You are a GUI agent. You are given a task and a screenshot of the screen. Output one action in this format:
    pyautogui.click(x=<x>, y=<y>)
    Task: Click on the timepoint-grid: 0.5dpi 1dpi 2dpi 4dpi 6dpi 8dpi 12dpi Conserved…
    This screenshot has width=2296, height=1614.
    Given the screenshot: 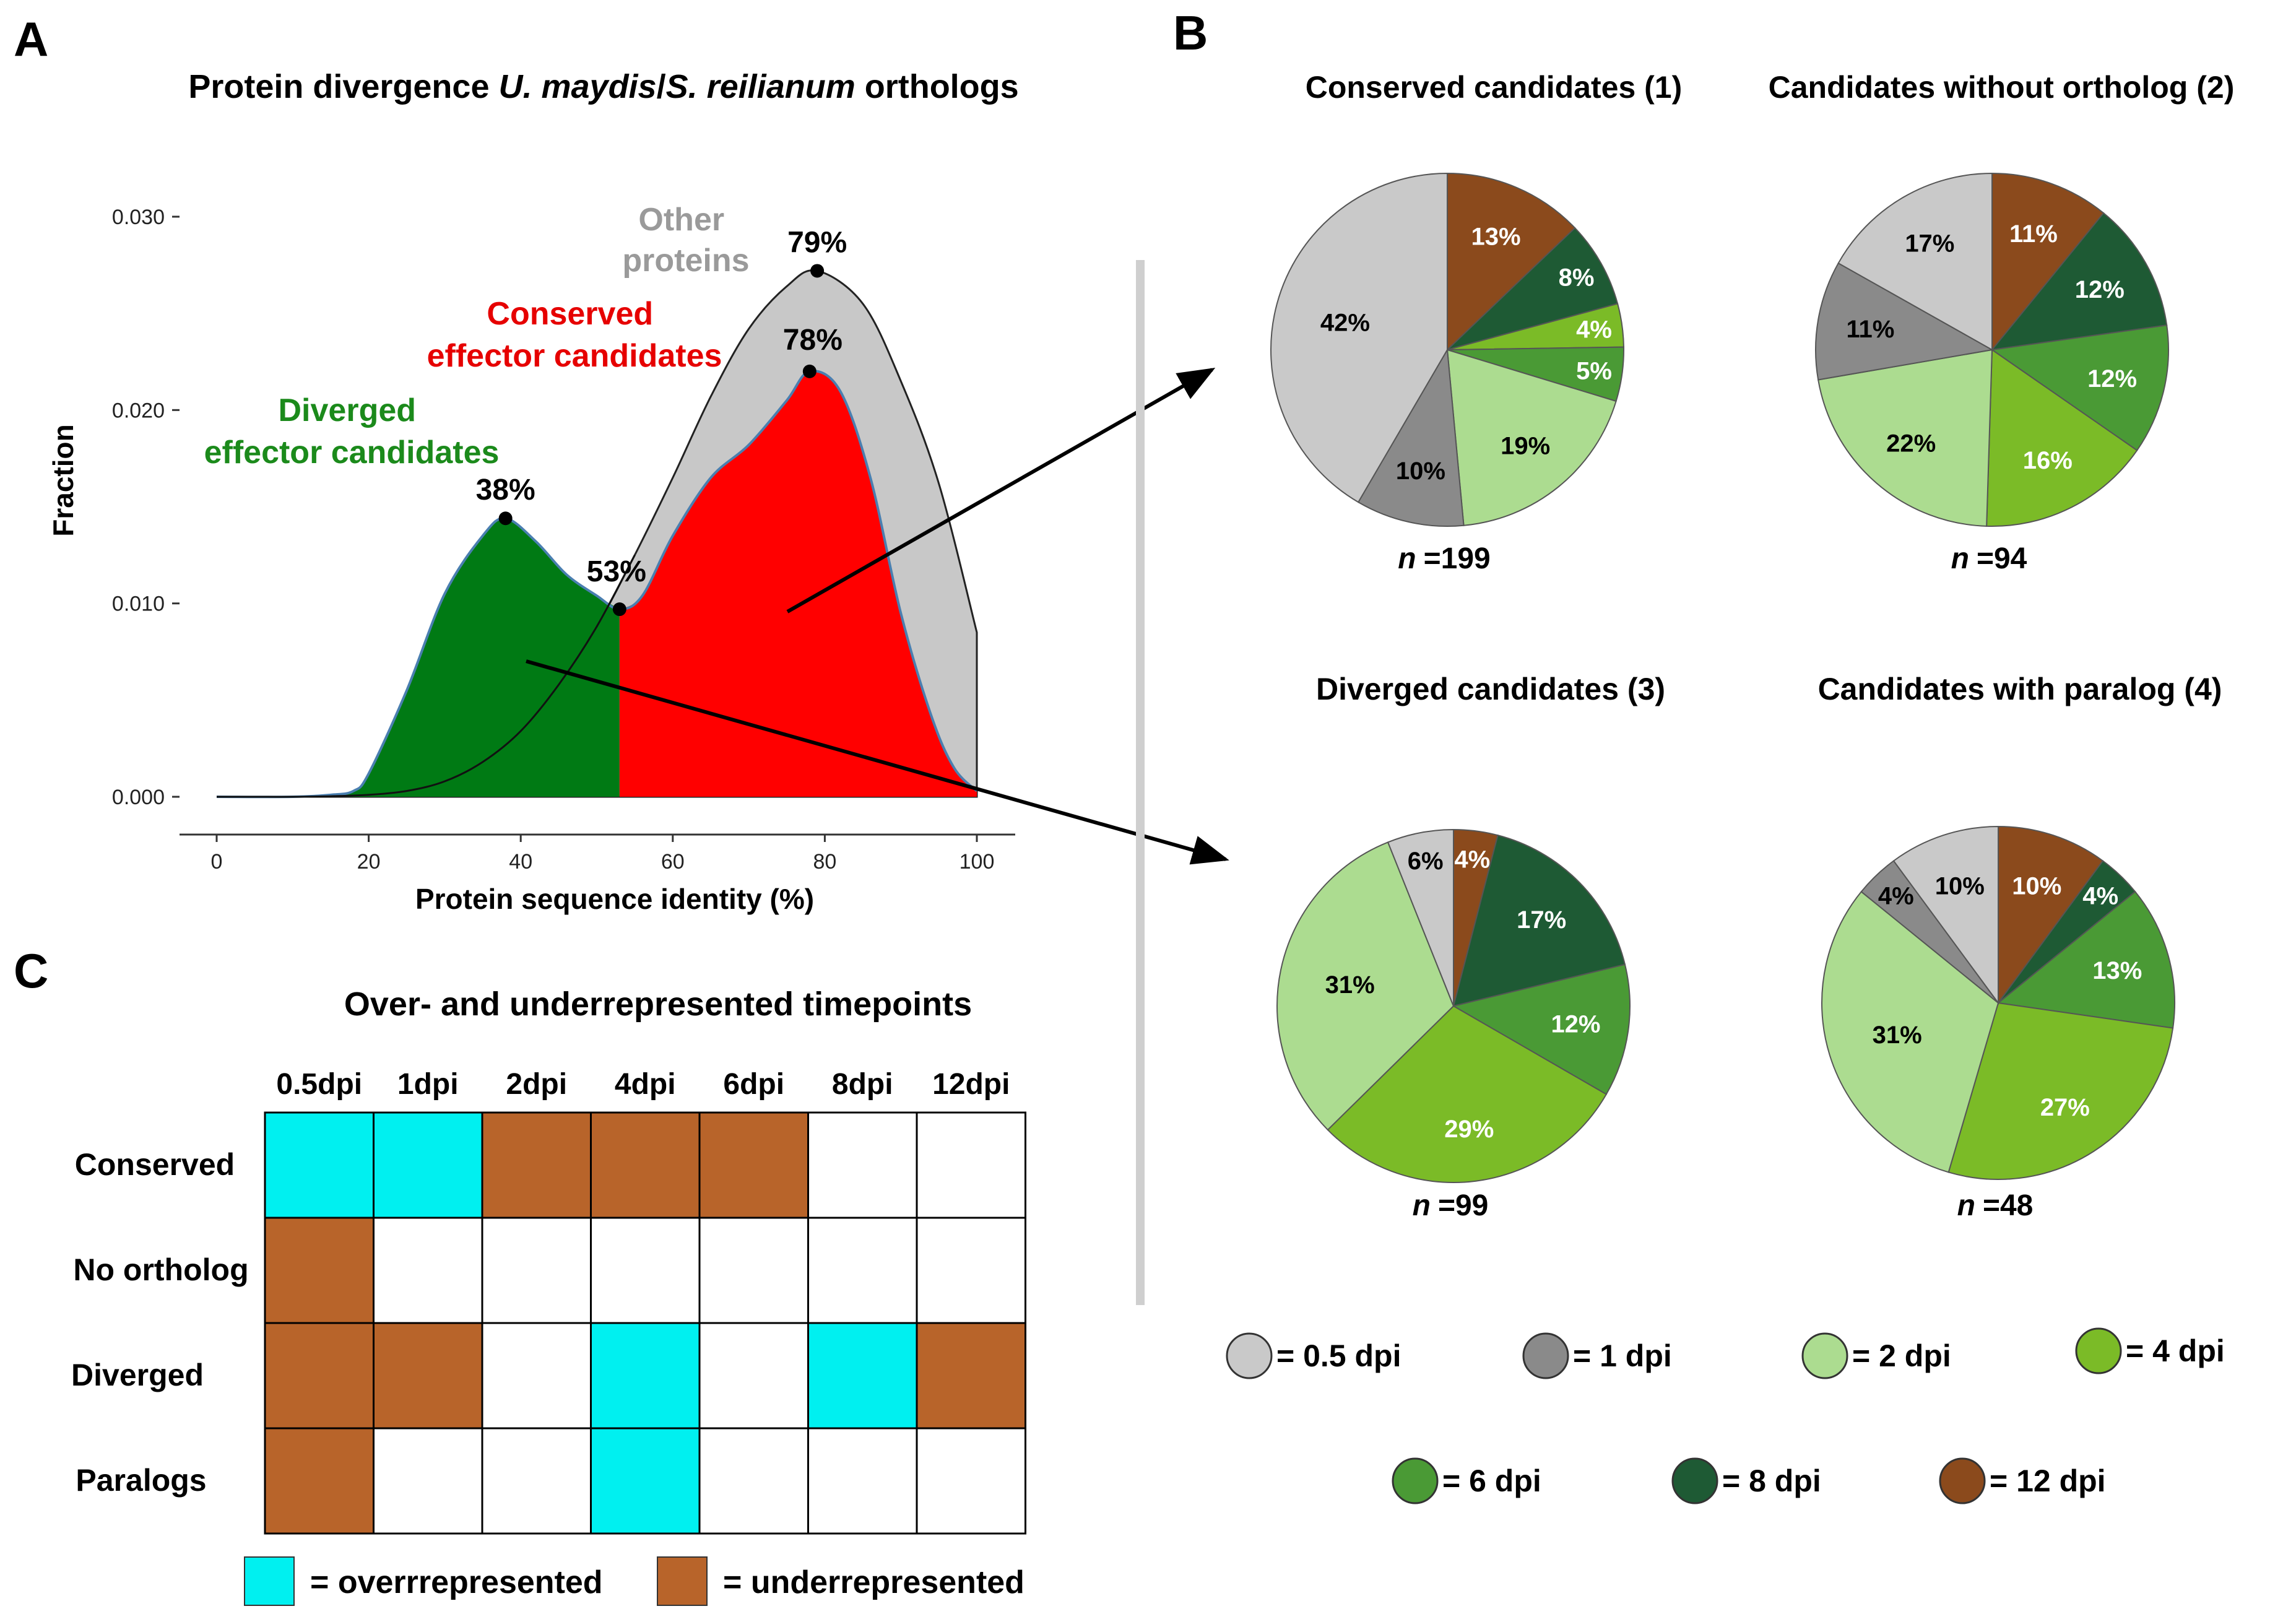 What is the action you would take?
    pyautogui.click(x=548, y=1301)
    